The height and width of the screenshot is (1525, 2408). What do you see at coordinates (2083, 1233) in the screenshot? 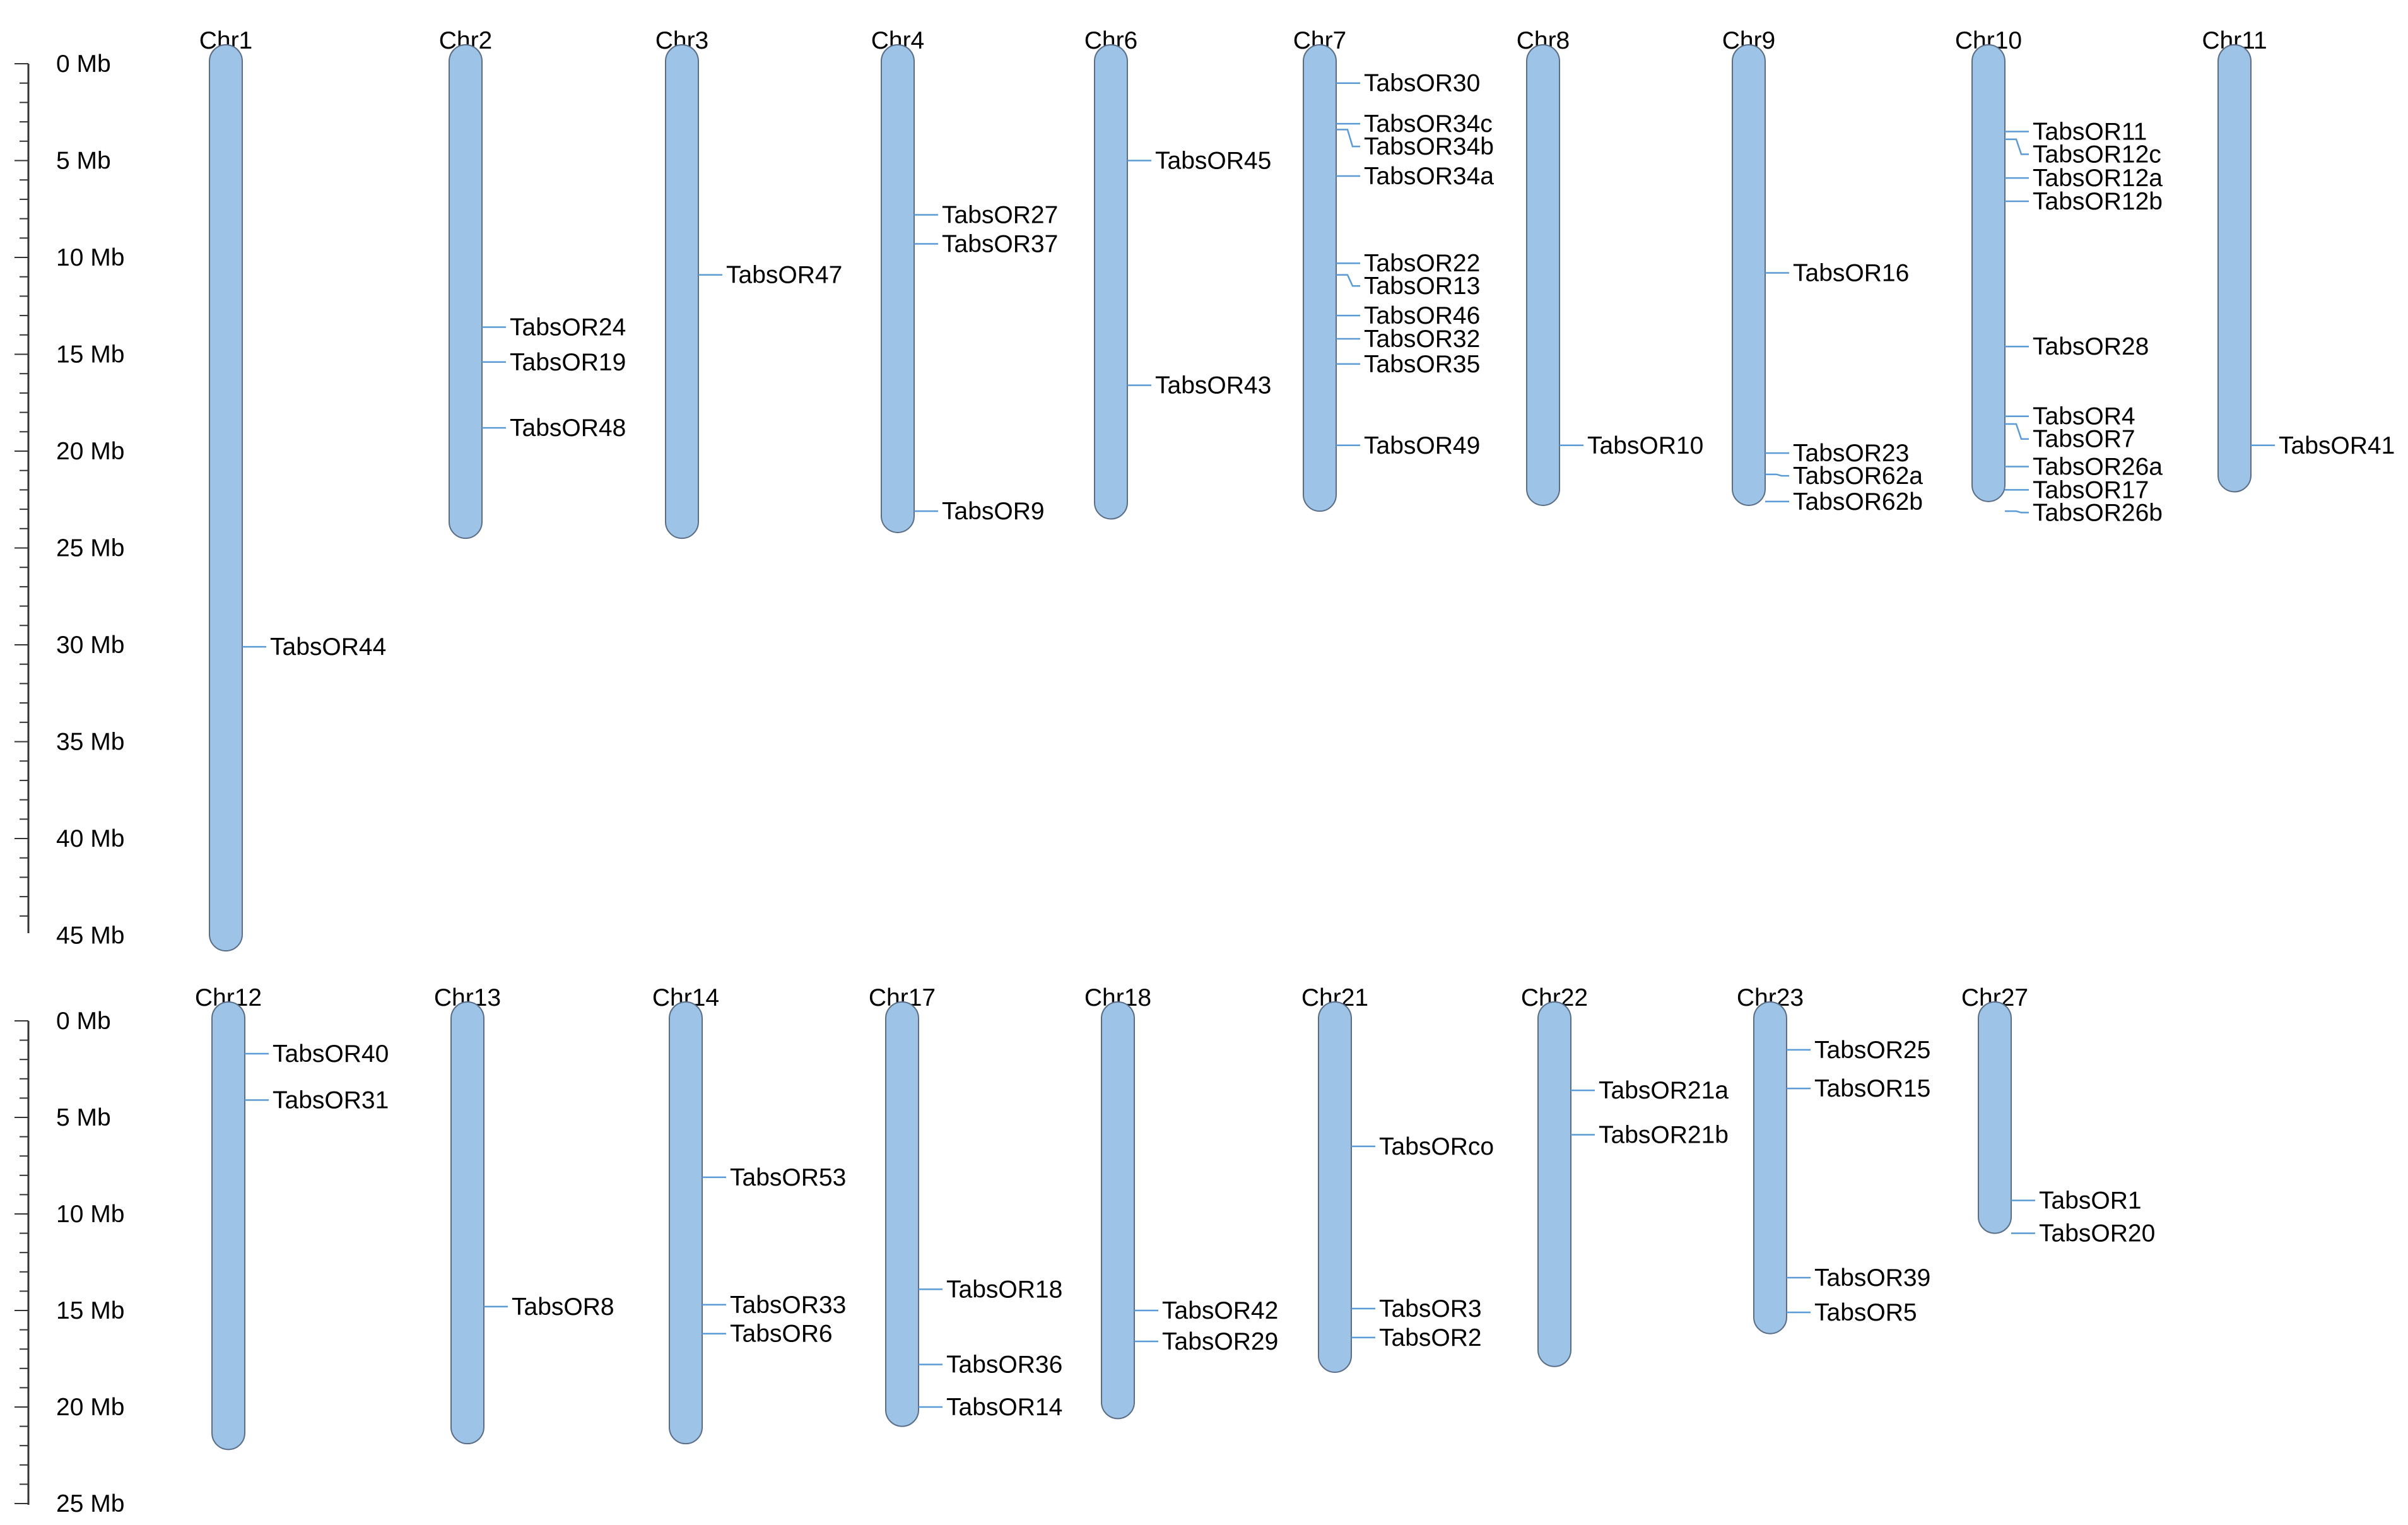
I see `gene-marker-tabsor20: TabsOR20` at bounding box center [2083, 1233].